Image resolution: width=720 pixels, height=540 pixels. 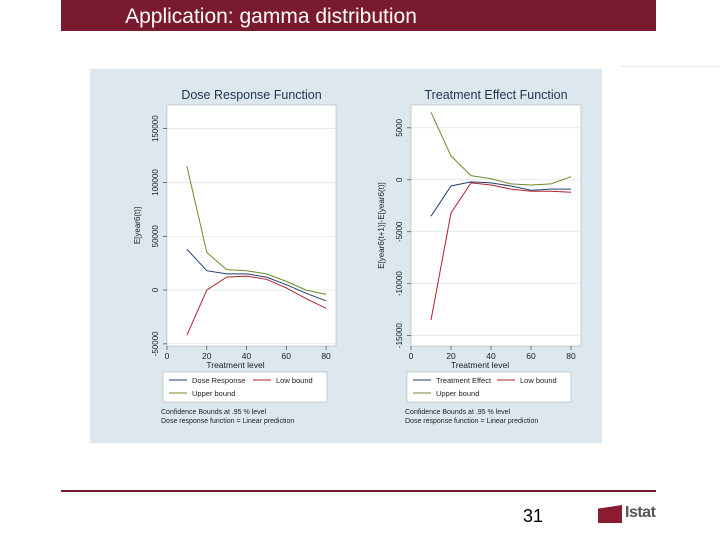 I want to click on y-tick-label: -15000, so click(x=399, y=335).